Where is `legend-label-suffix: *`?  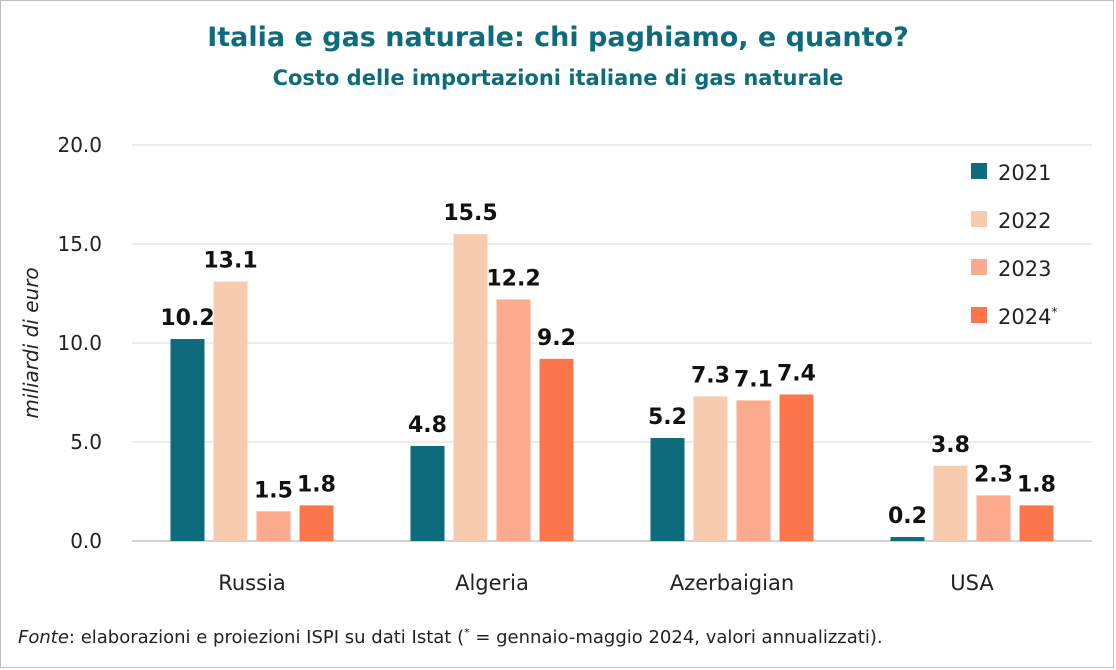
legend-label-suffix: * is located at coordinates (1054, 312).